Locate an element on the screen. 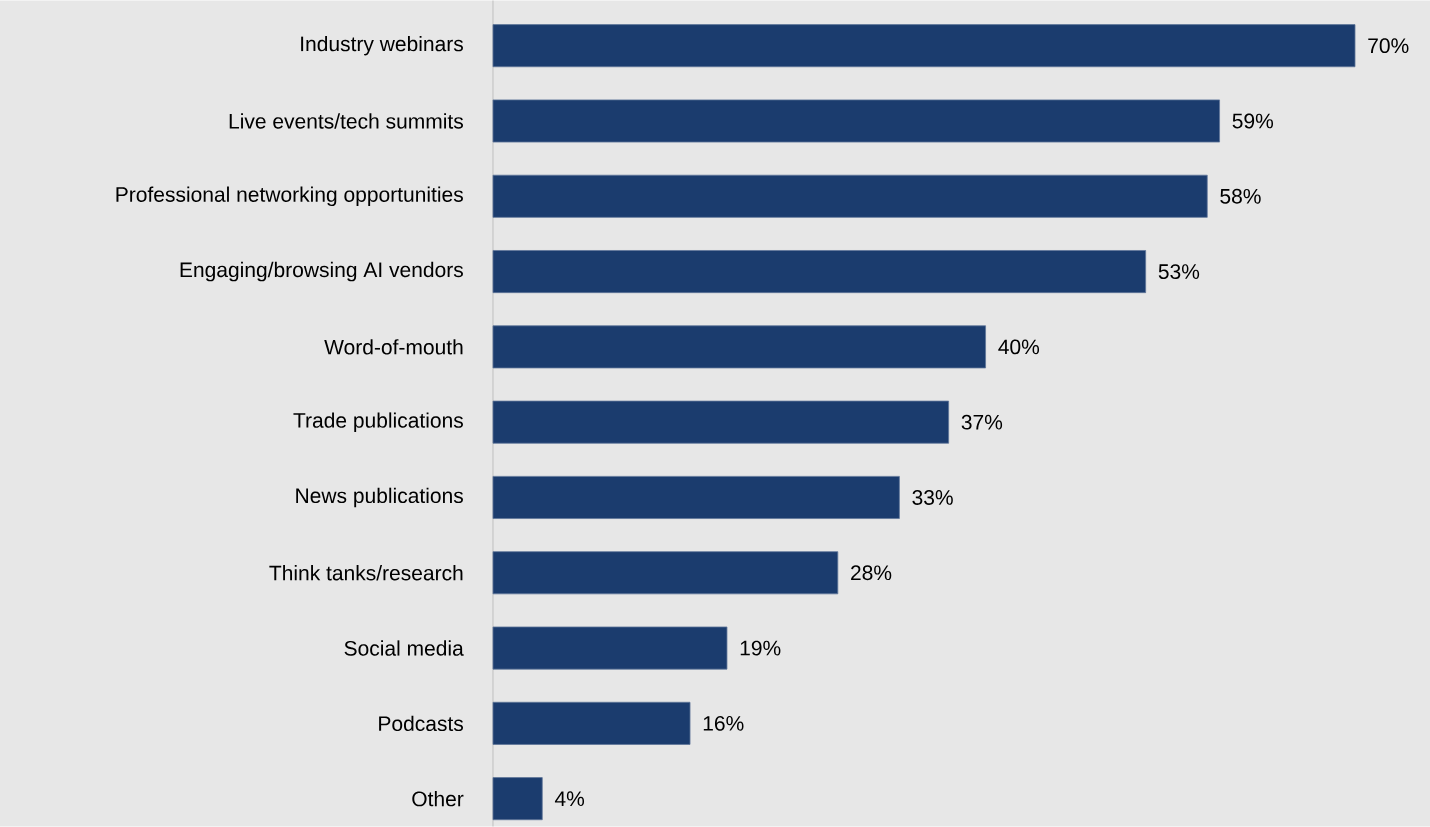  y-tick-label: Word-of-mouth is located at coordinates (393, 347).